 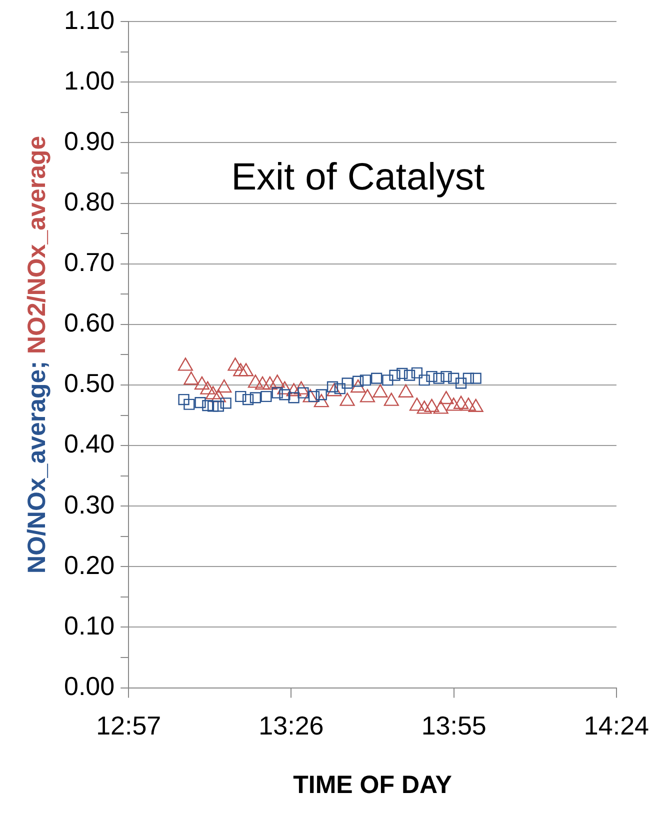 What do you see at coordinates (89, 19) in the screenshot?
I see `y-tick-label: 1.10` at bounding box center [89, 19].